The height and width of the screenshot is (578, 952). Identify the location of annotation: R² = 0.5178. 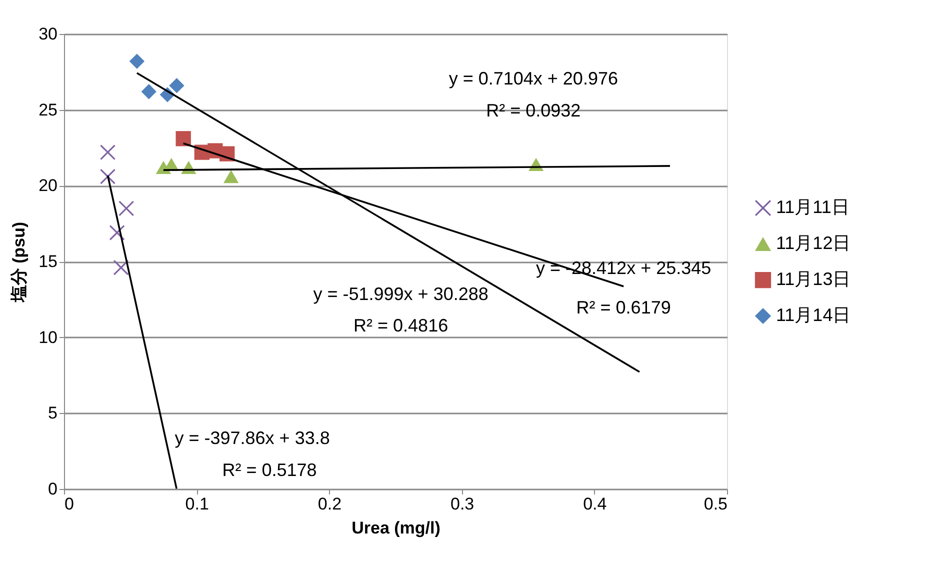
(269, 470).